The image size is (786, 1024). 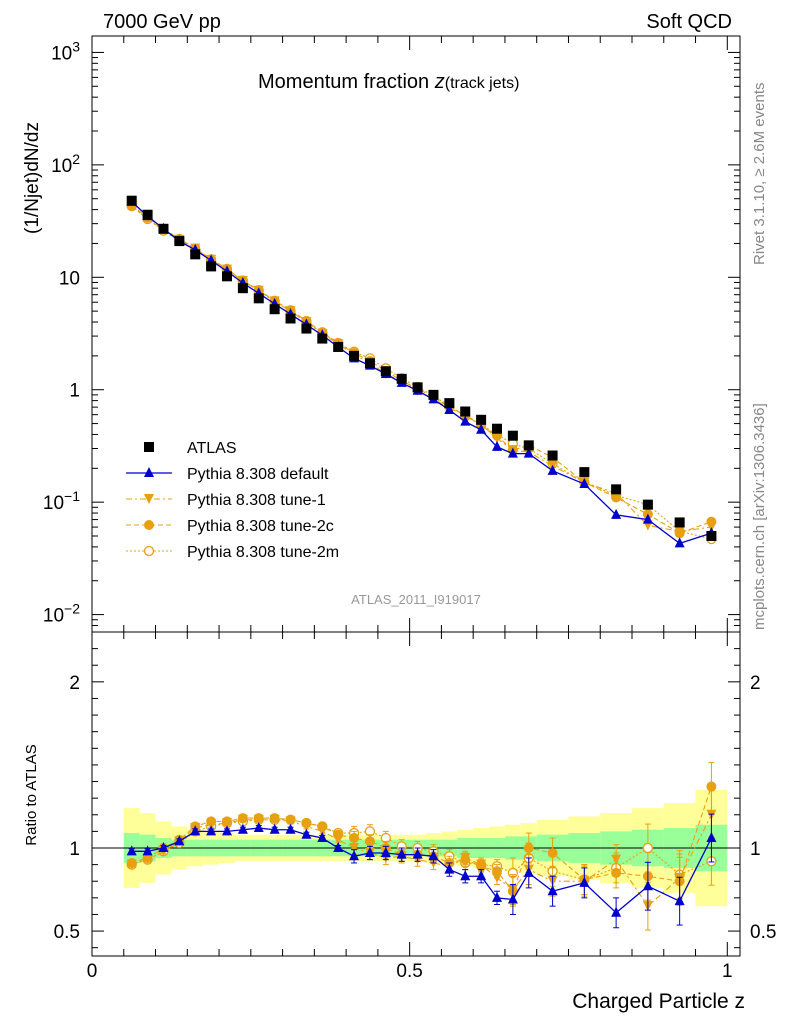 I want to click on legend-label-pythia-8-308-default: Pythia 8.308 default, so click(x=258, y=474).